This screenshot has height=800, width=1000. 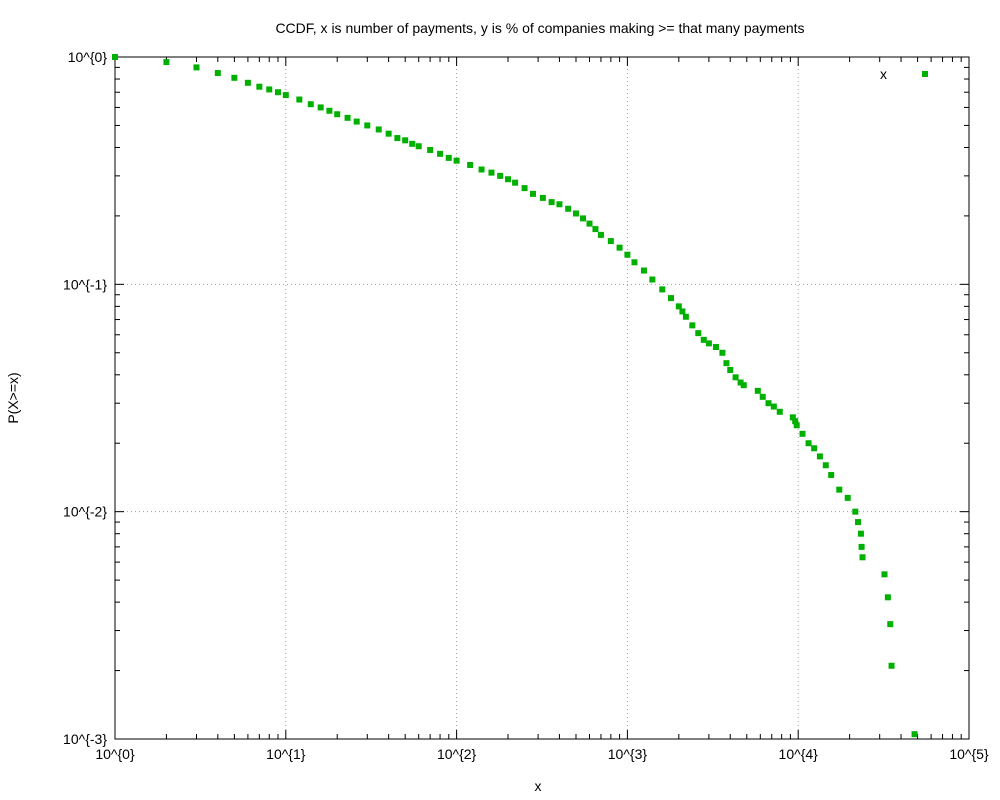 What do you see at coordinates (628, 754) in the screenshot?
I see `x-tick-label: 10^{3}` at bounding box center [628, 754].